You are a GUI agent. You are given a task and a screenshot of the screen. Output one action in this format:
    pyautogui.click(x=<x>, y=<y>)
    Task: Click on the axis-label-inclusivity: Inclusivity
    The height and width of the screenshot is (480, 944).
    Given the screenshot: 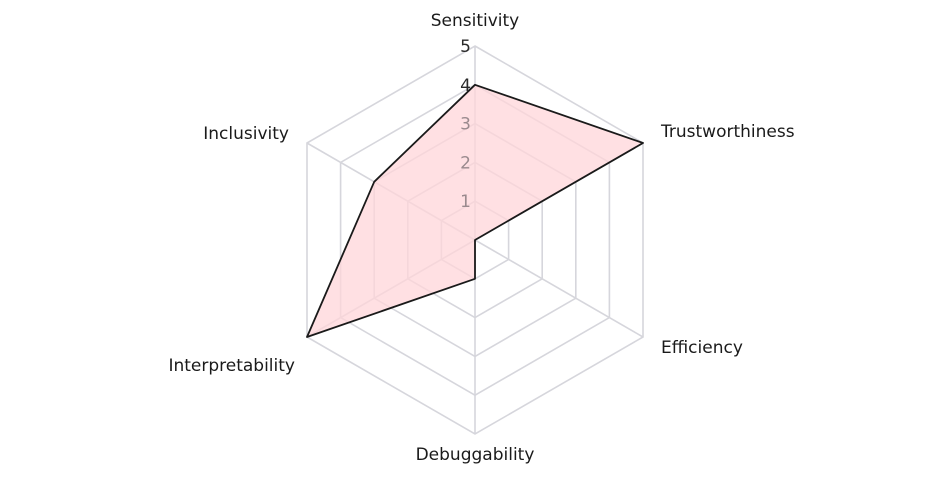 What is the action you would take?
    pyautogui.click(x=246, y=134)
    